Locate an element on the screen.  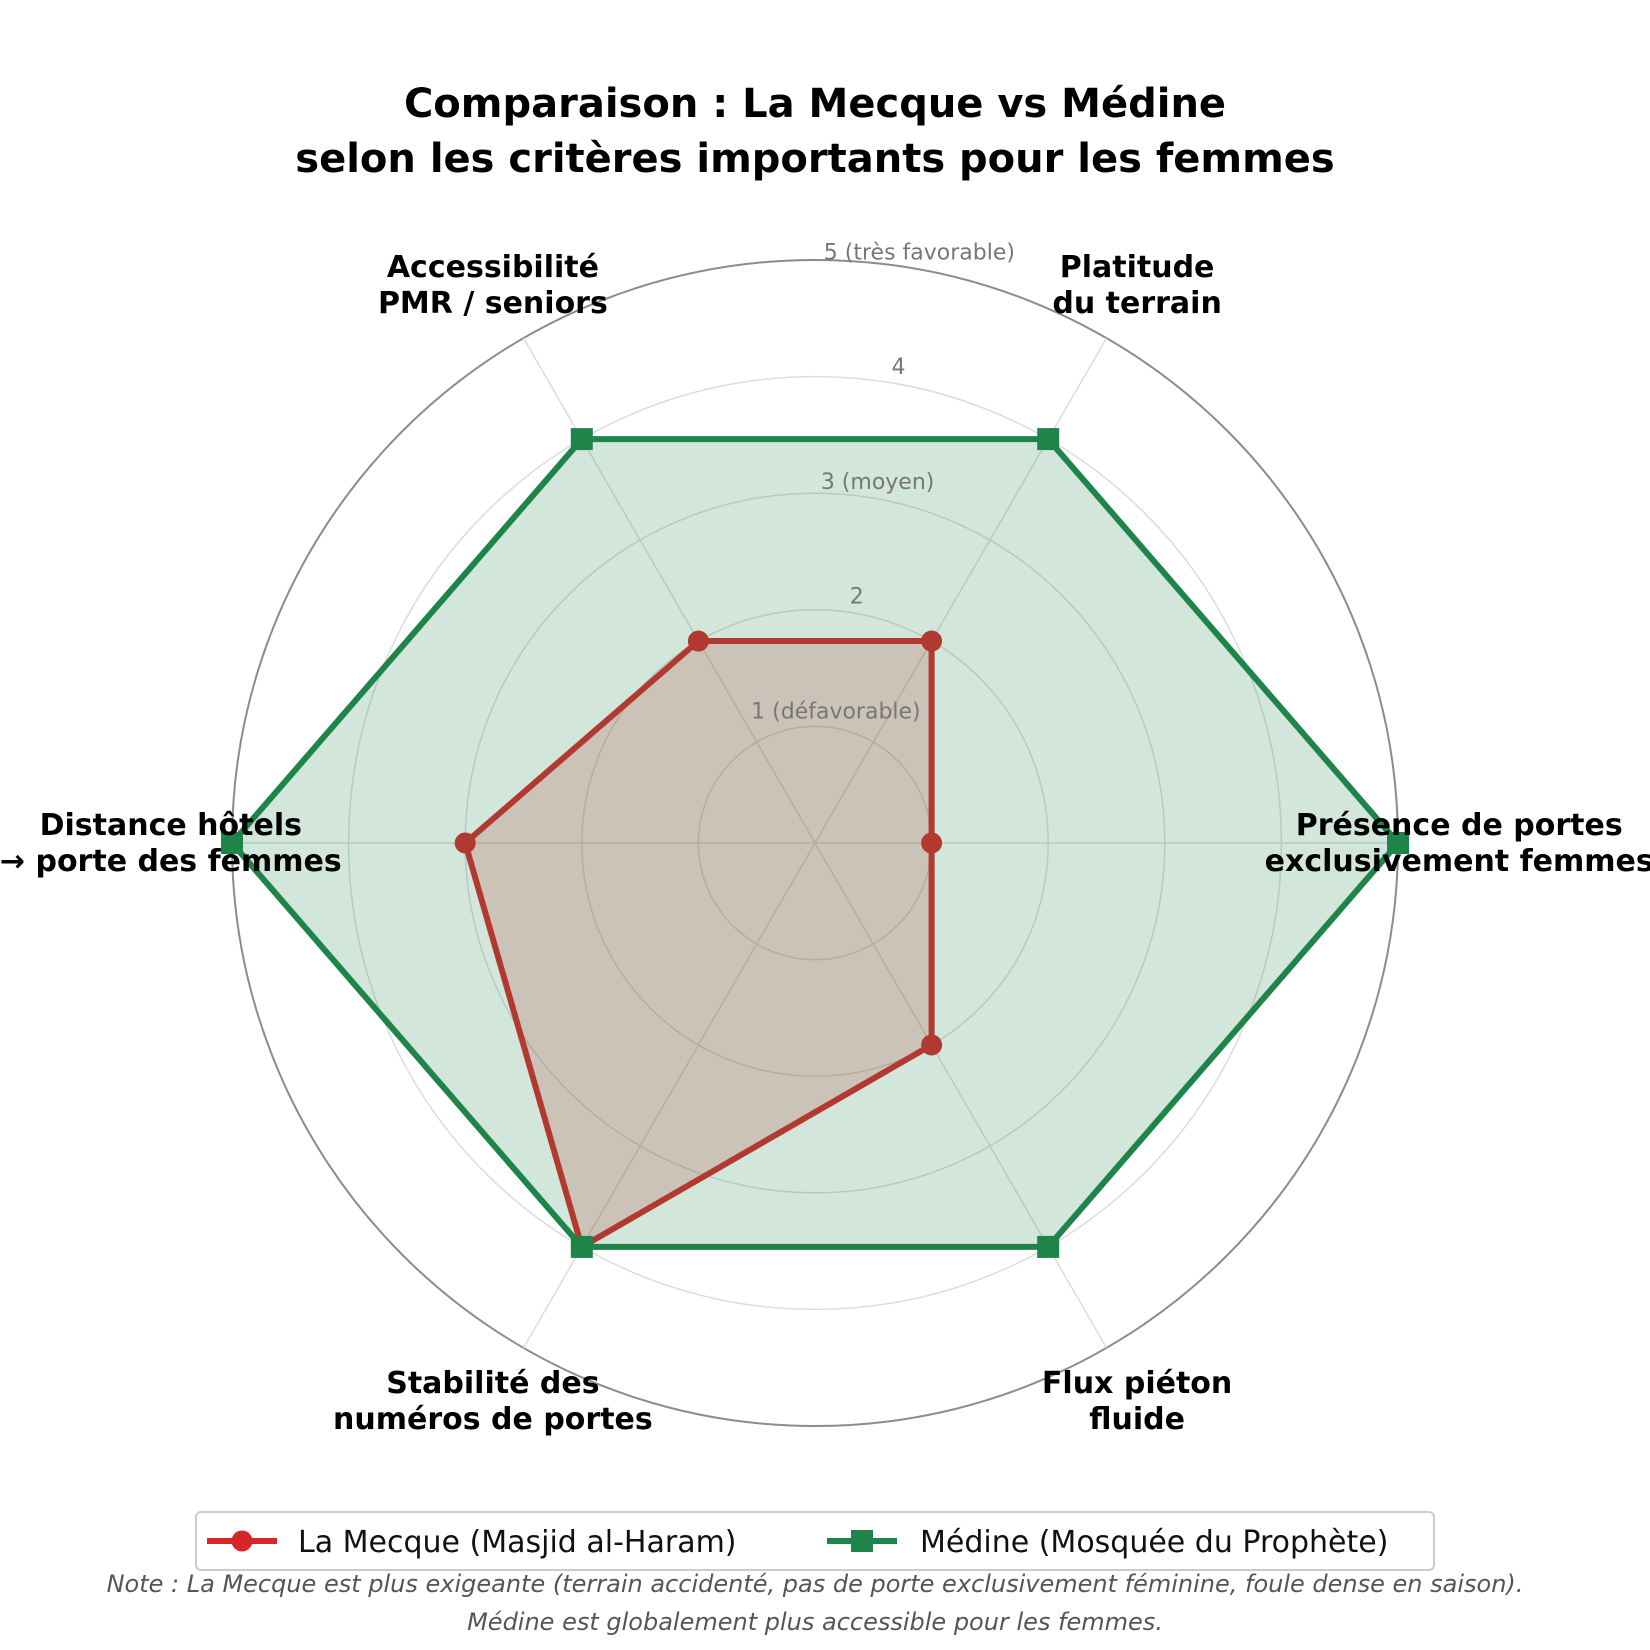
legend-entry-0: La Mecque (Masjid al-Haram) is located at coordinates (472, 1542).